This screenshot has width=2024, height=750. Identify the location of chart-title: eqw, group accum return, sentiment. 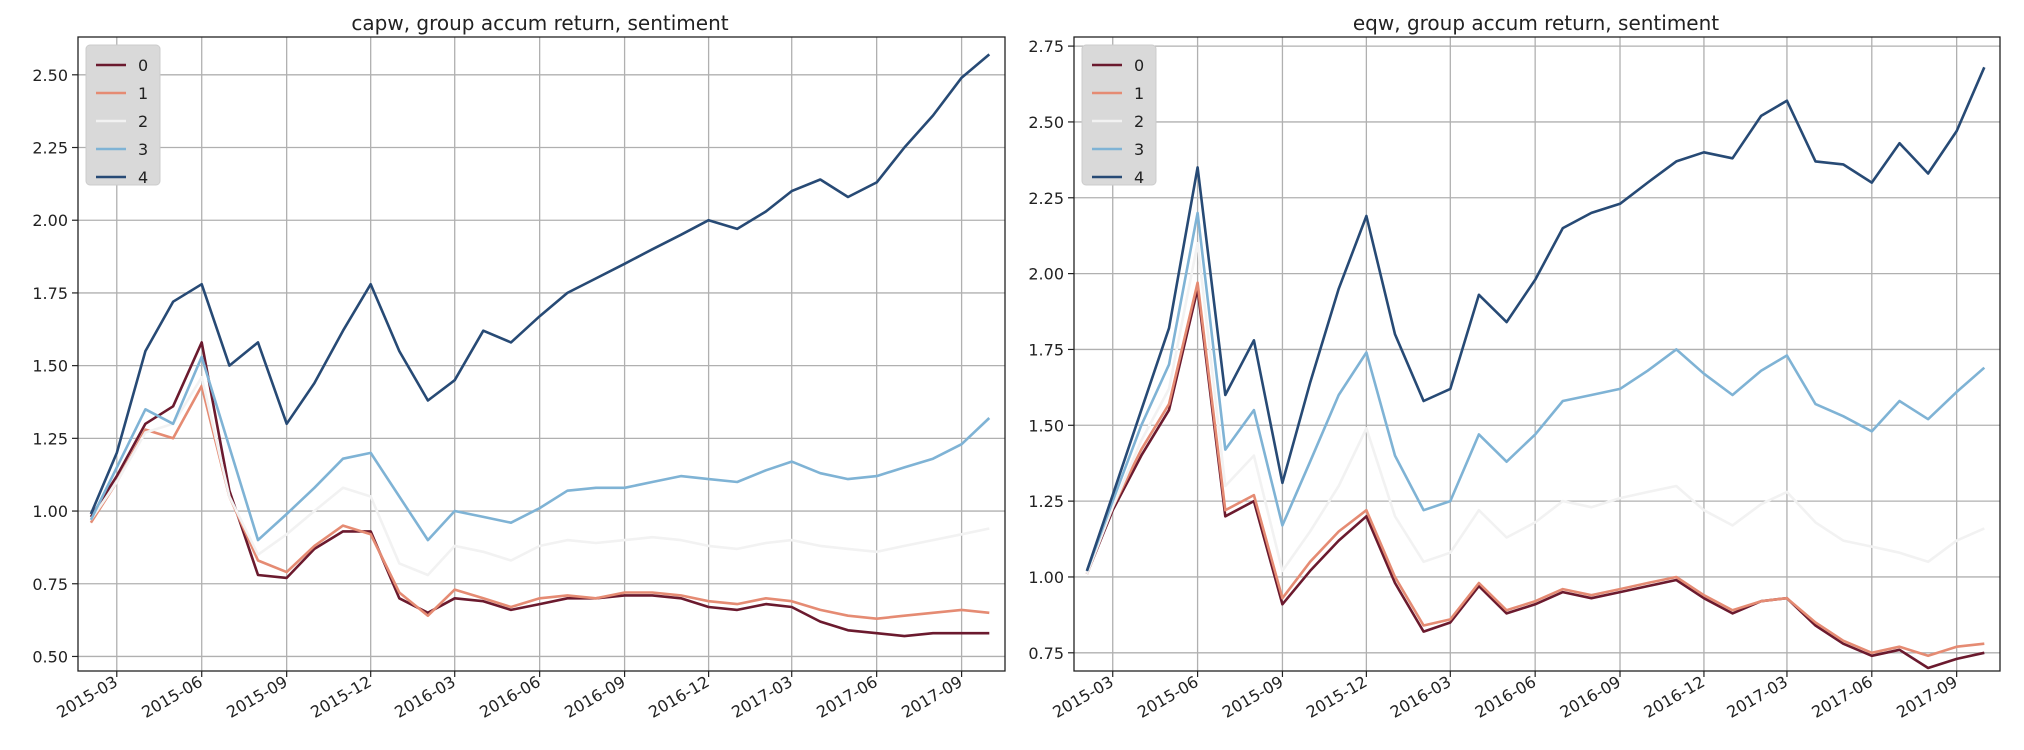
(1536, 23).